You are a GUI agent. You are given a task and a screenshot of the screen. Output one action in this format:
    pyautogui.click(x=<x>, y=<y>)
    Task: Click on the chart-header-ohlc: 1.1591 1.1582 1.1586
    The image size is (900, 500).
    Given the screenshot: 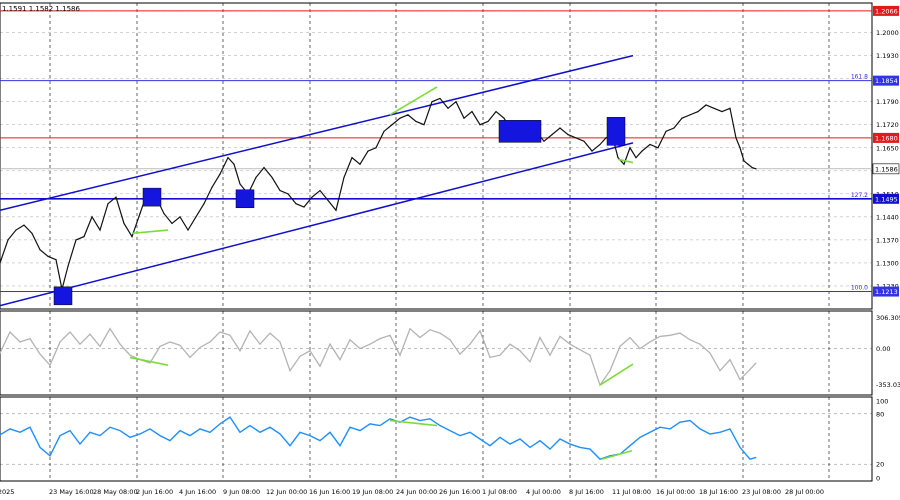 What is the action you would take?
    pyautogui.click(x=41, y=9)
    